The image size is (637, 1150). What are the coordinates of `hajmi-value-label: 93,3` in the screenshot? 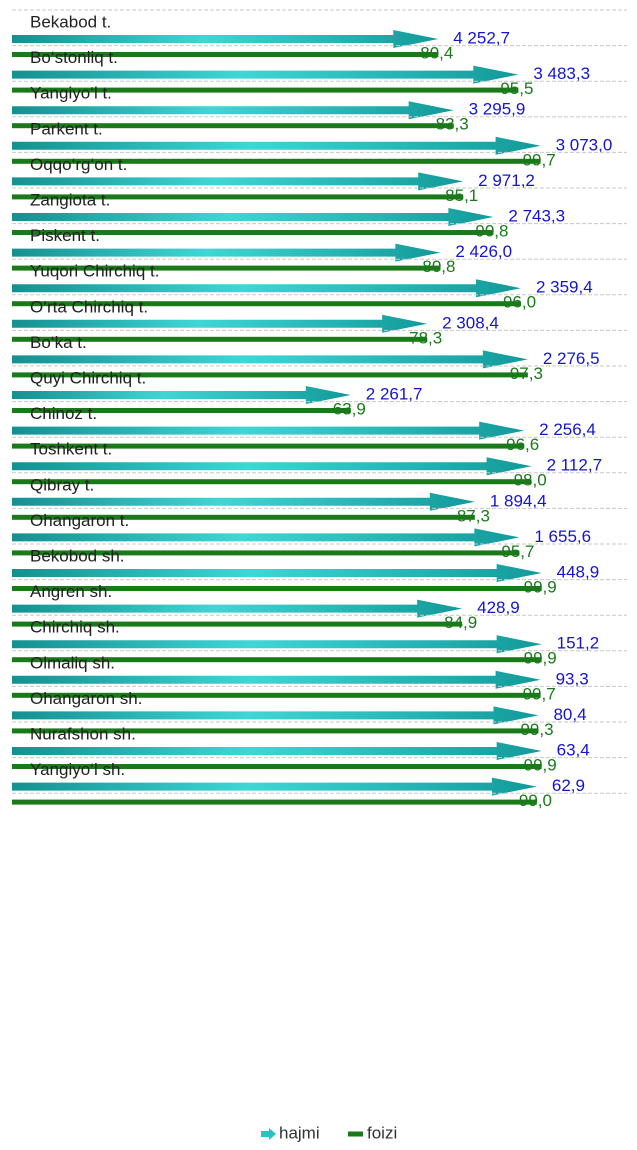 It's located at (572, 678).